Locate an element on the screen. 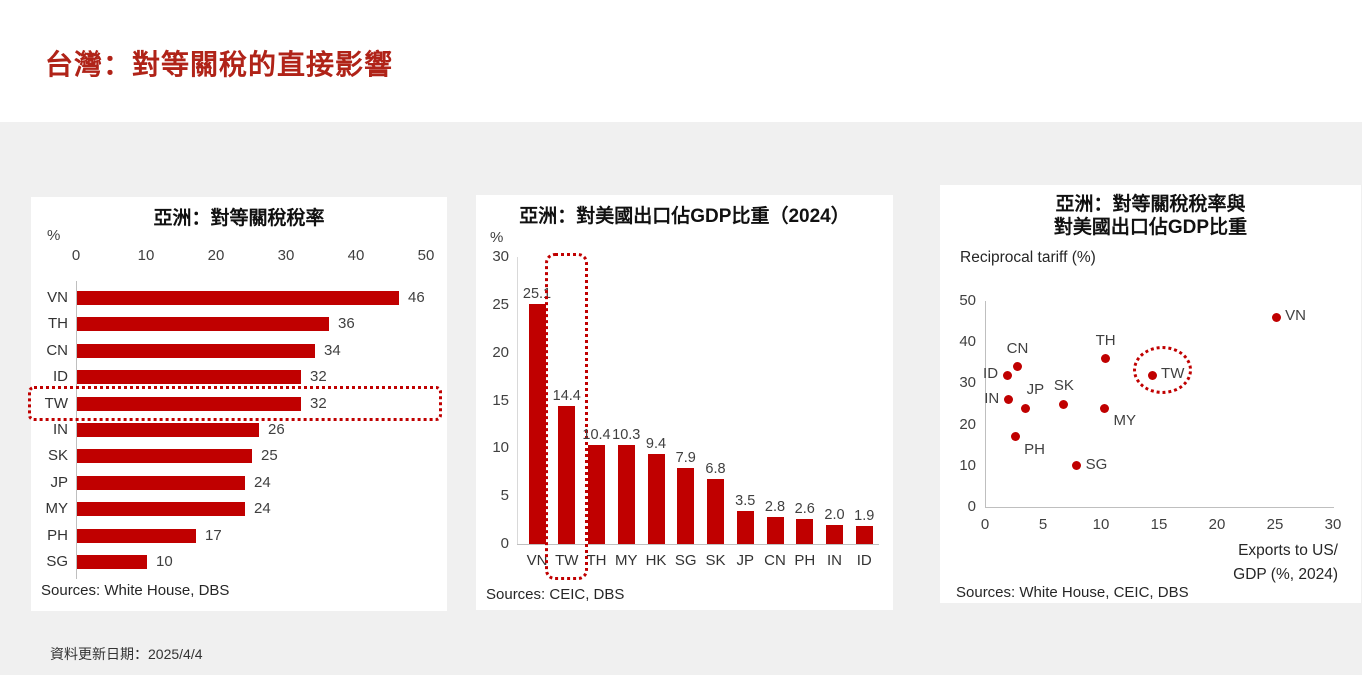 Image resolution: width=1362 pixels, height=675 pixels. value-label: 25 is located at coordinates (269, 456).